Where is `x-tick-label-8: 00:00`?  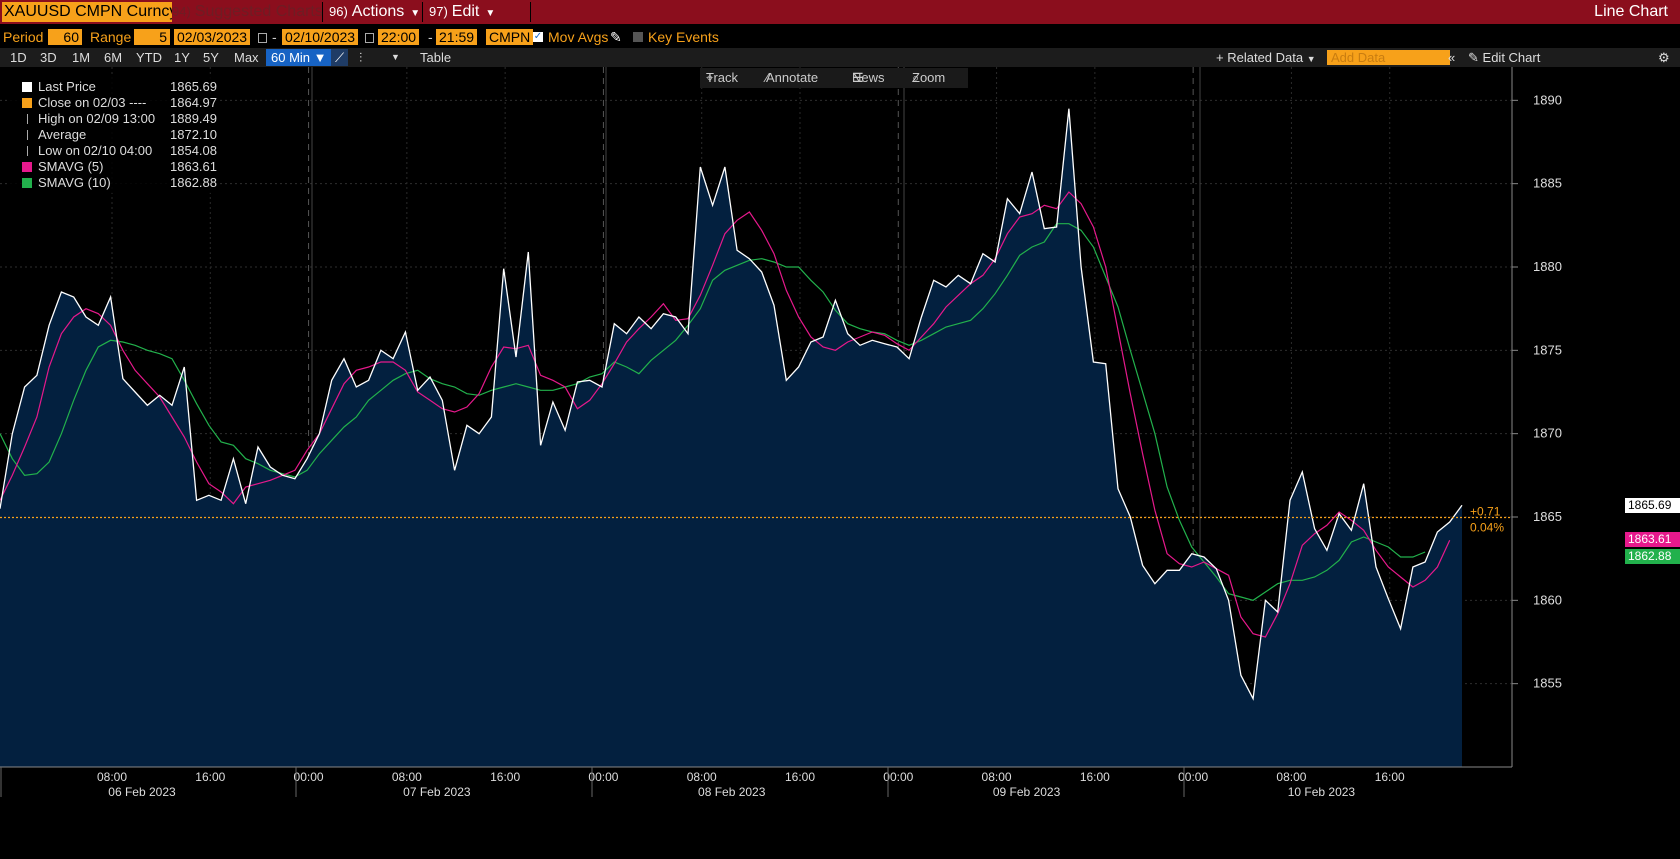
x-tick-label-8: 00:00 is located at coordinates (898, 777).